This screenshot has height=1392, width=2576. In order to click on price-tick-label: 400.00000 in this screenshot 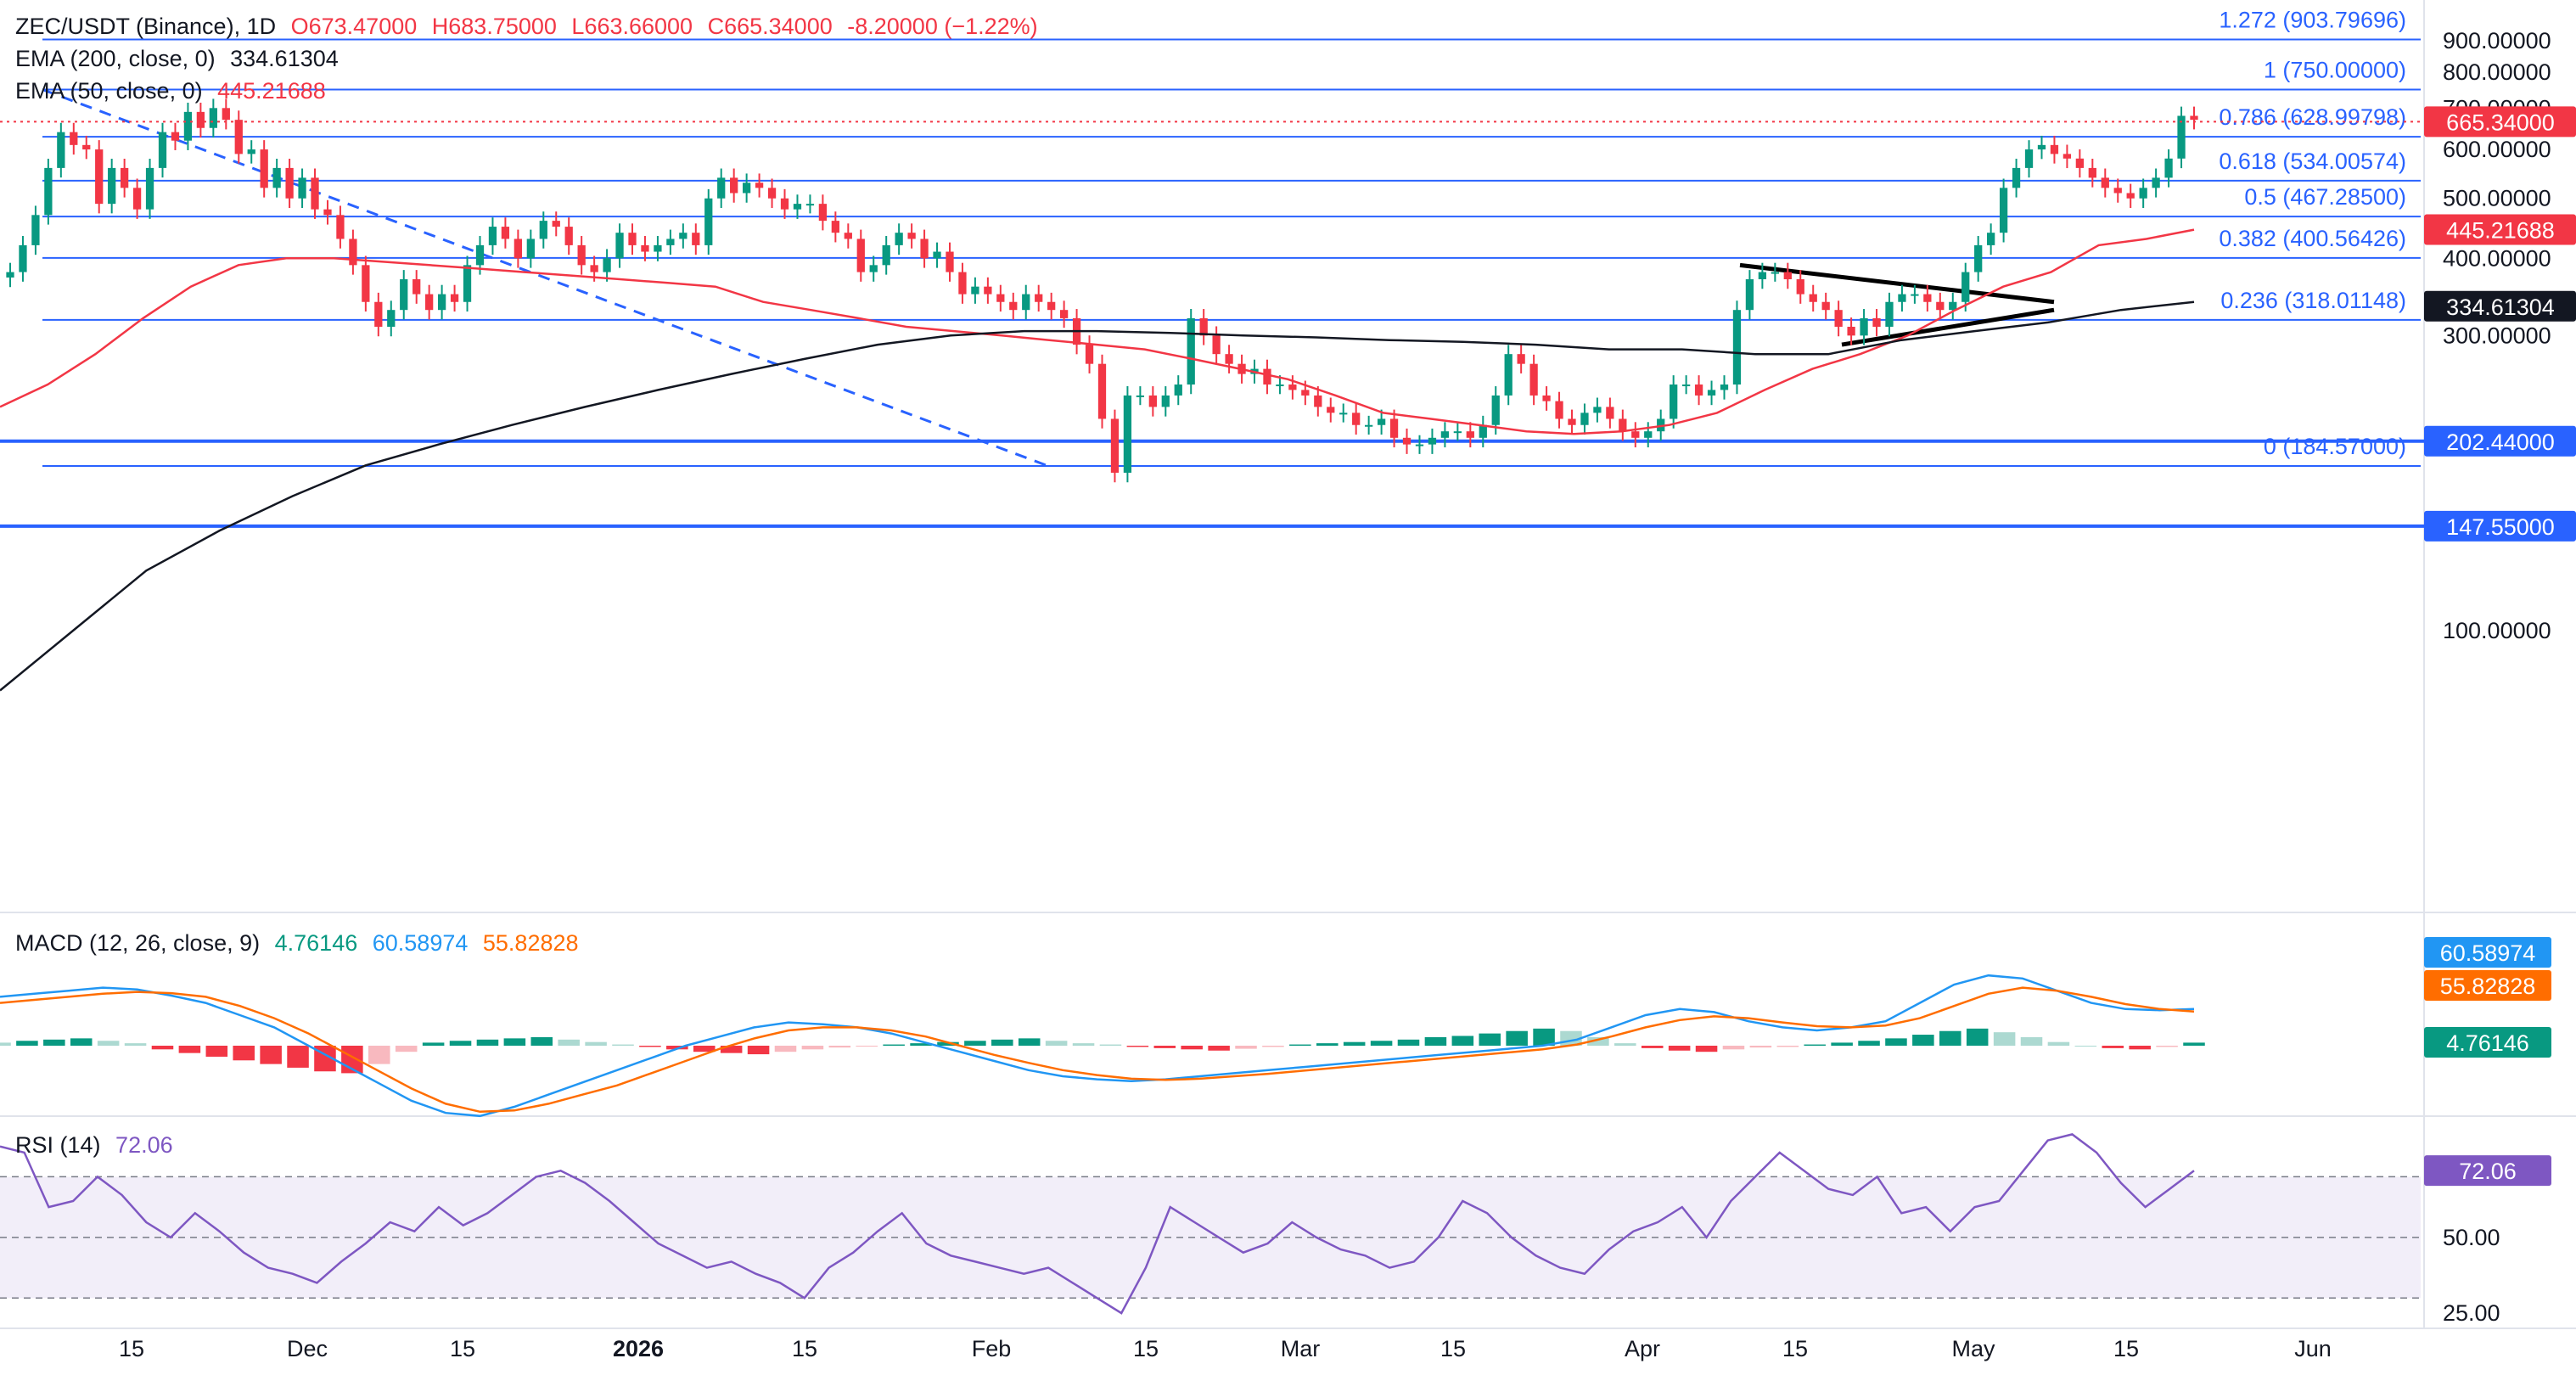, I will do `click(2497, 258)`.